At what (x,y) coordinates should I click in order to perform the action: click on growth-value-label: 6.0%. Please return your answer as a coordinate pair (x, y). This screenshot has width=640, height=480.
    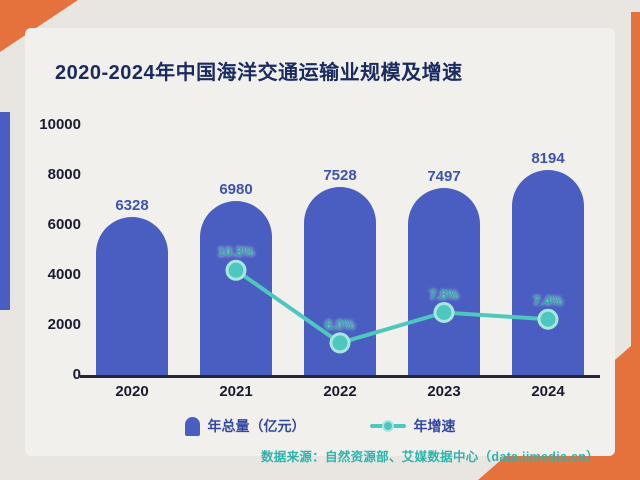
    Looking at the image, I should click on (340, 324).